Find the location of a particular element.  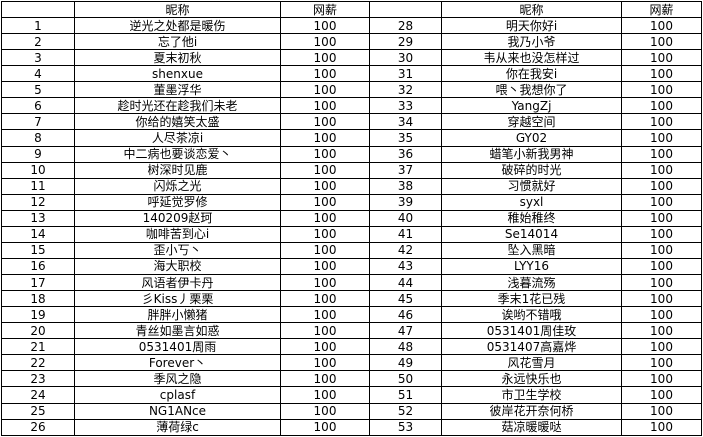

nickname-cell: shenxue is located at coordinates (177, 74).